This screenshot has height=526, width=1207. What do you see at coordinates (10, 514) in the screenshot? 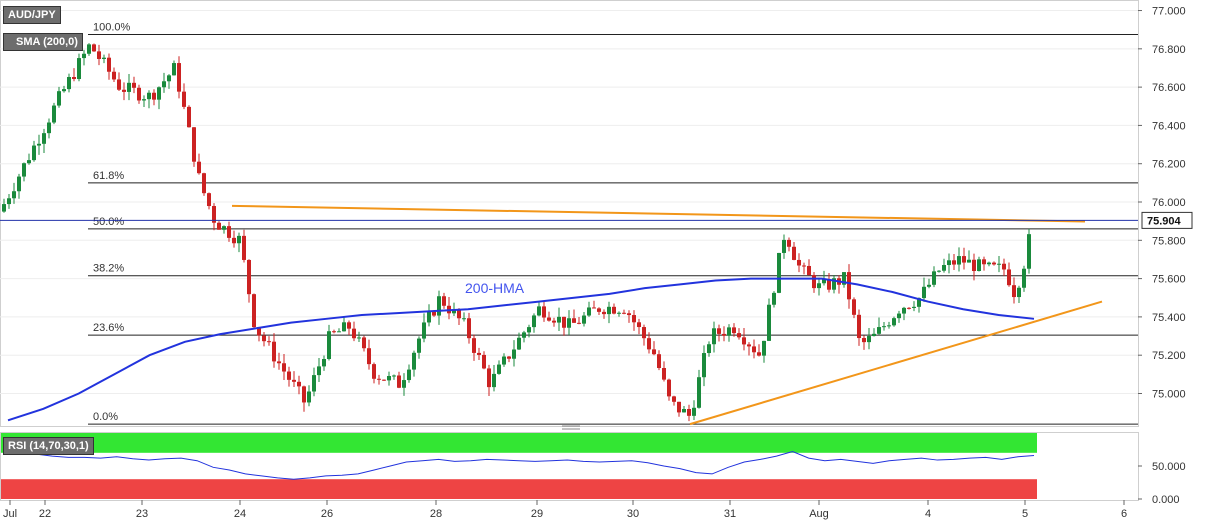
I see `x-tick-label: Jul` at bounding box center [10, 514].